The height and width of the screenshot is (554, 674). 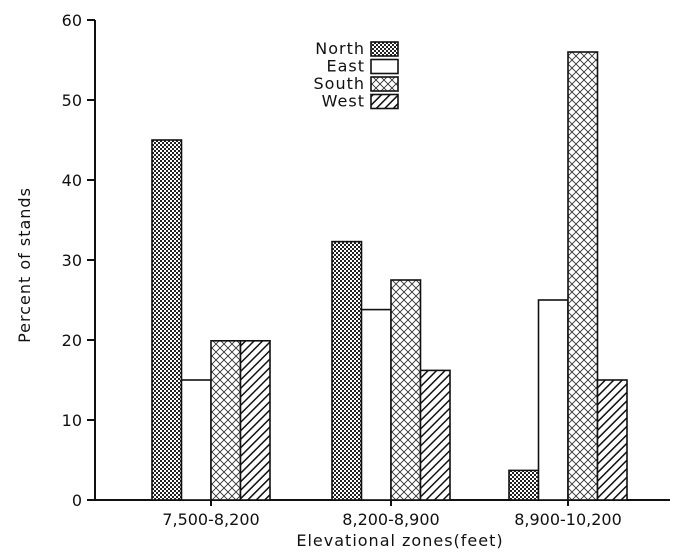 What do you see at coordinates (77, 500) in the screenshot?
I see `y-tick-label: 0` at bounding box center [77, 500].